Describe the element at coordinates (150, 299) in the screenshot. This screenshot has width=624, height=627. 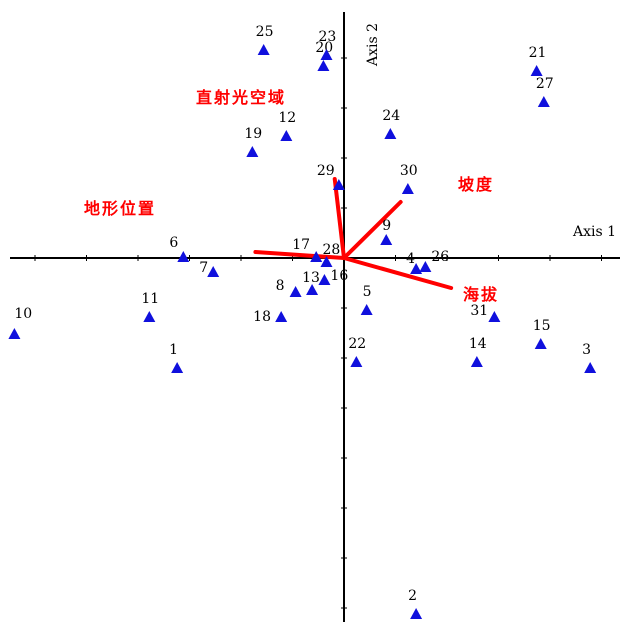
I see `point-label: 11` at that location.